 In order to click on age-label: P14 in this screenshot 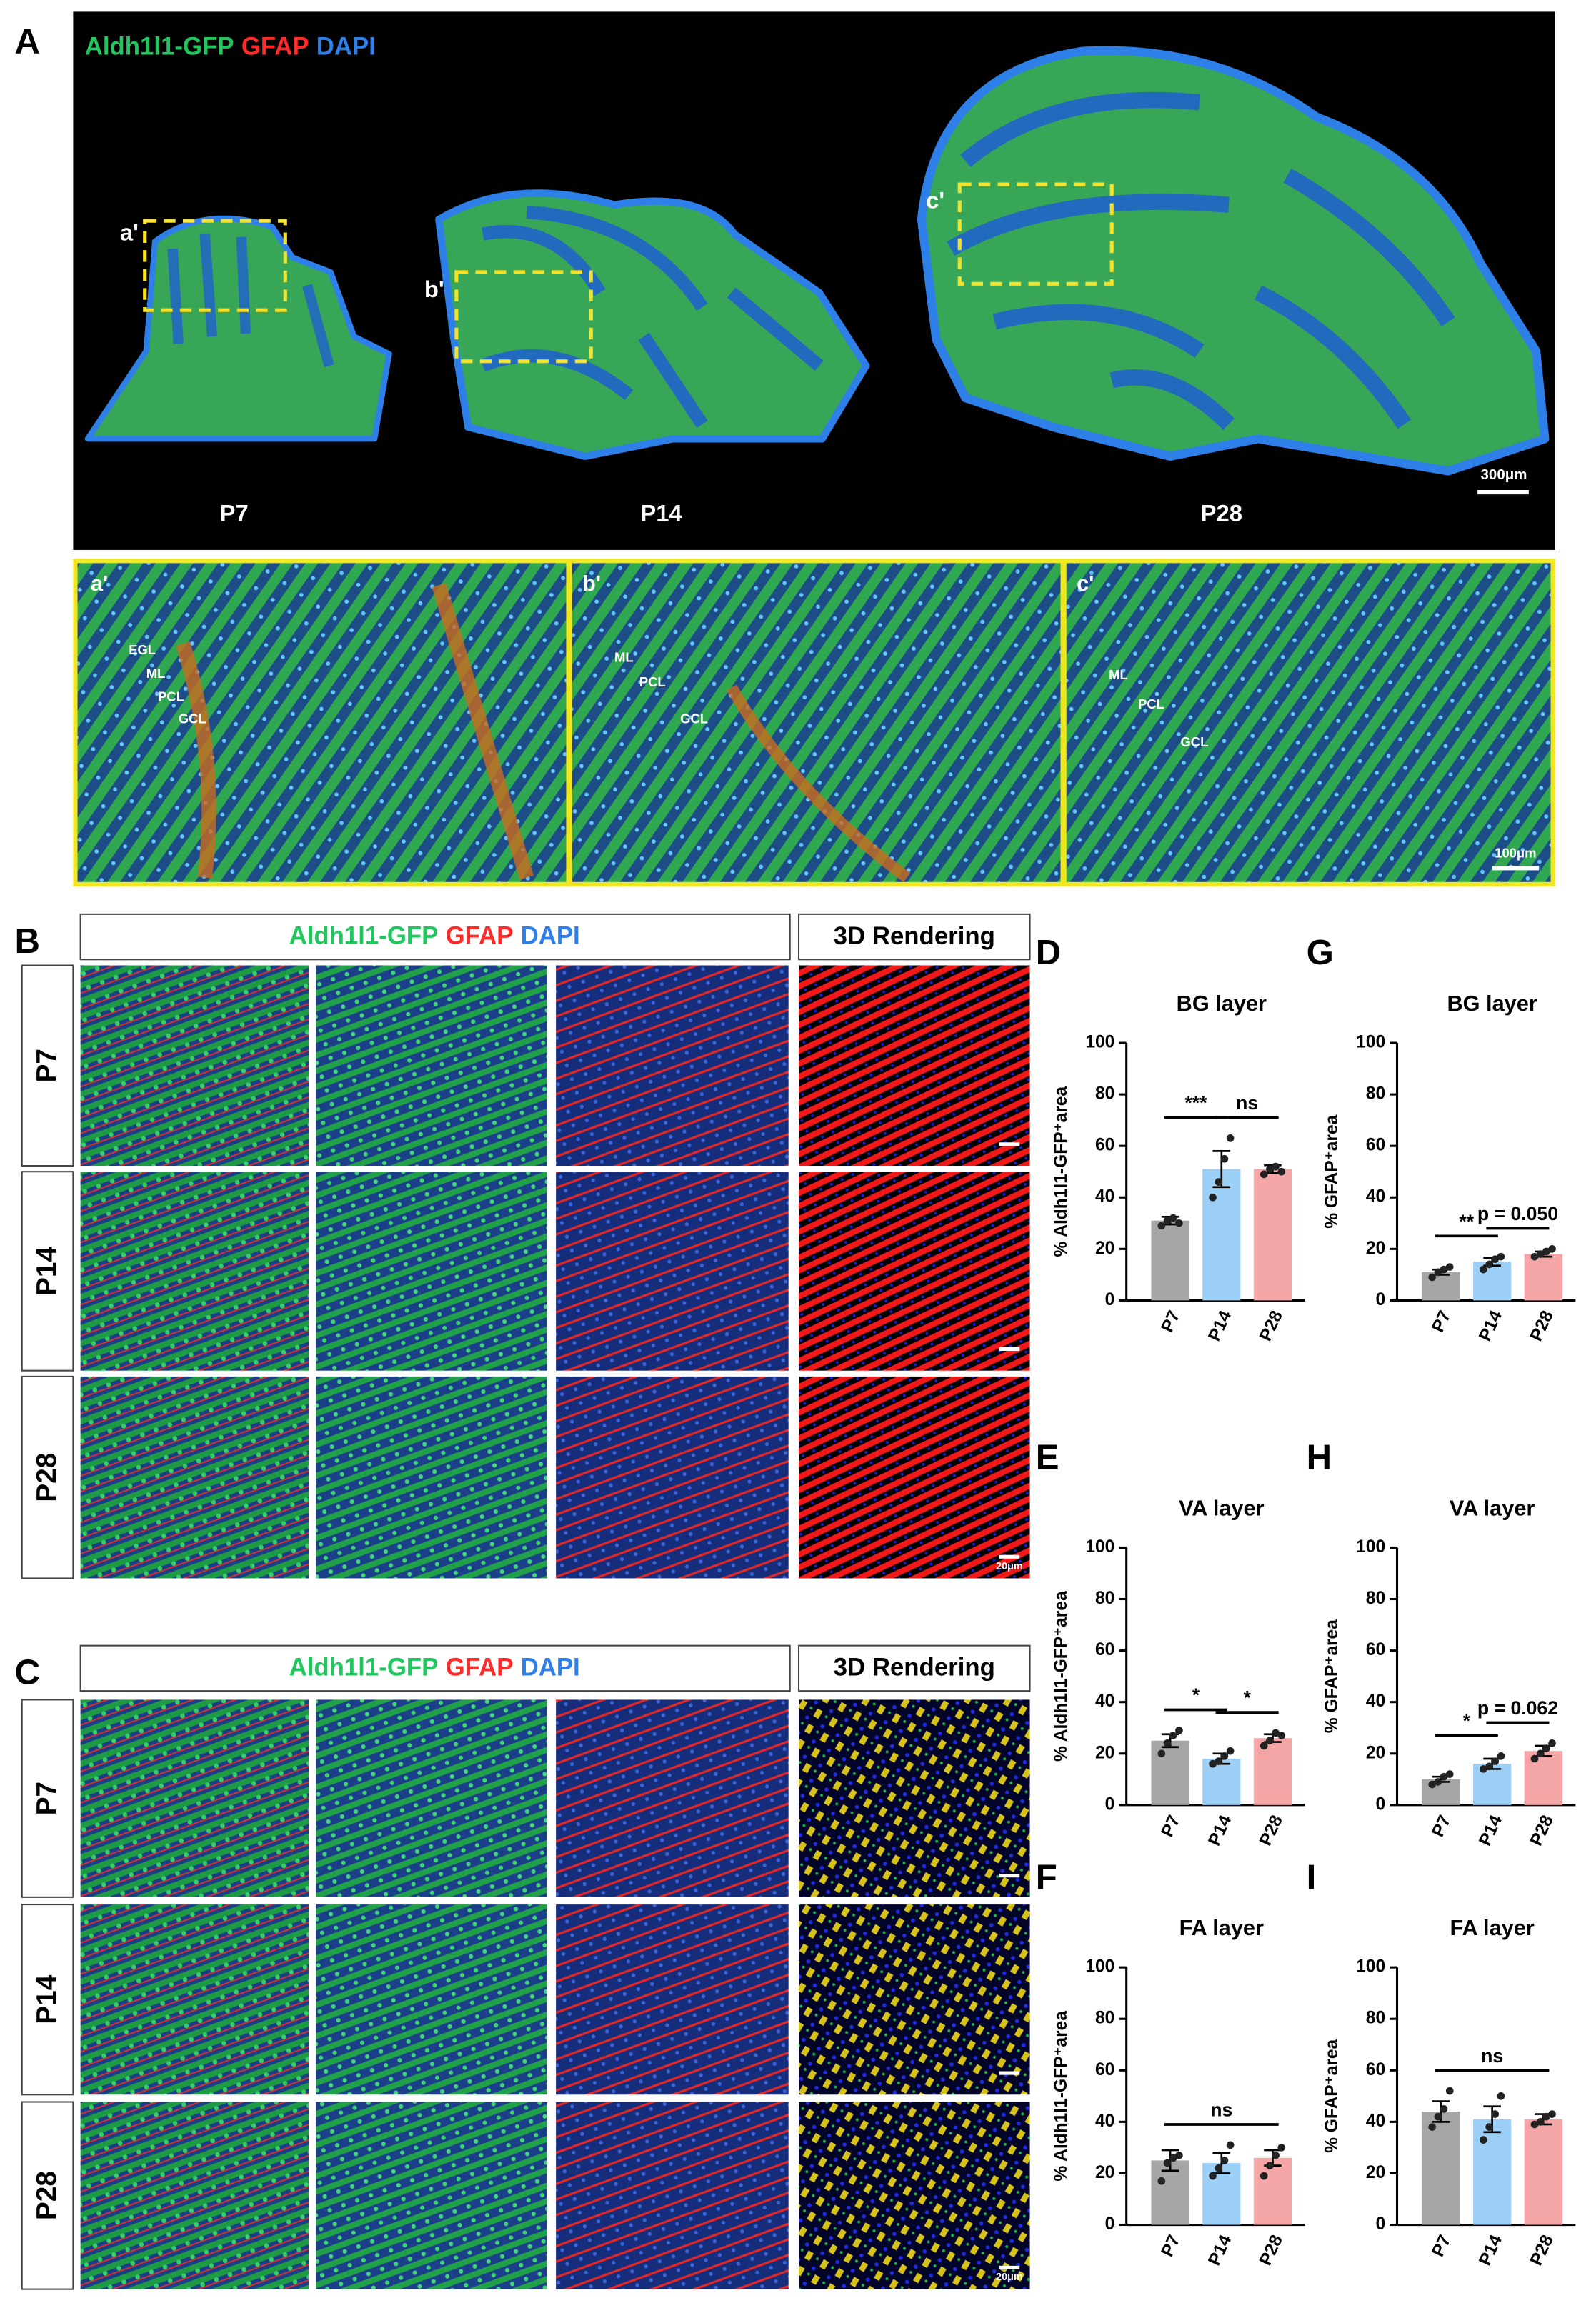, I will do `click(46, 1999)`.